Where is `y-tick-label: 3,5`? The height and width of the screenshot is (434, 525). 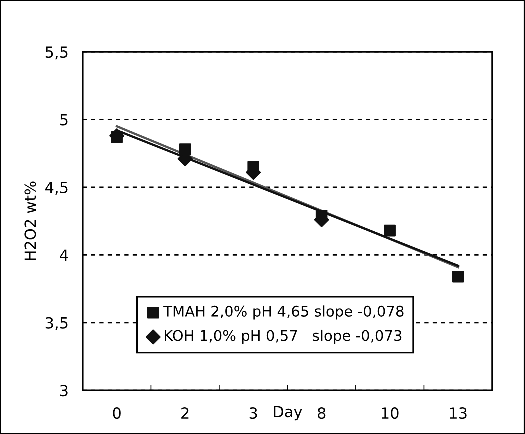 y-tick-label: 3,5 is located at coordinates (57, 323).